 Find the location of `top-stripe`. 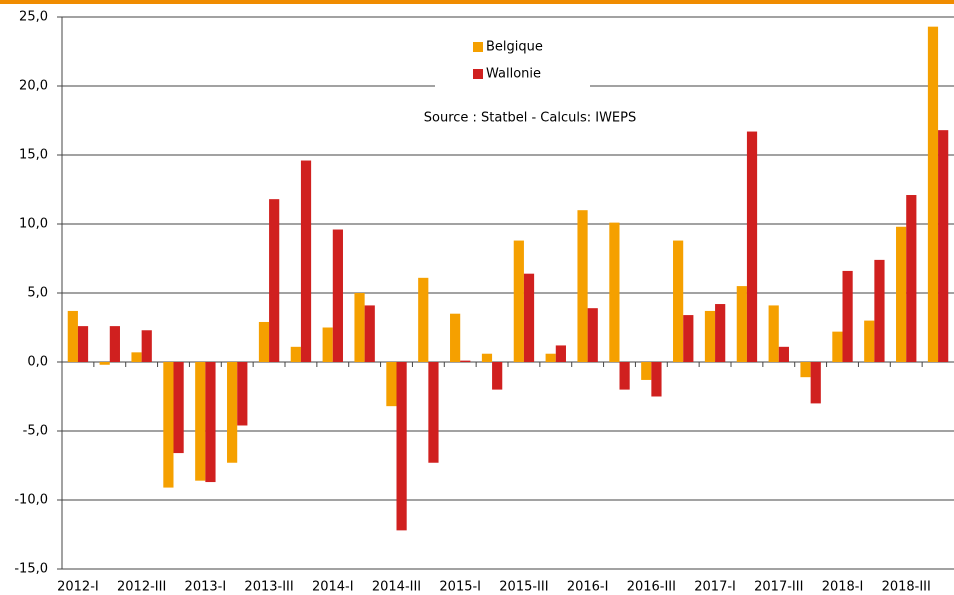

top-stripe is located at coordinates (477, 2).